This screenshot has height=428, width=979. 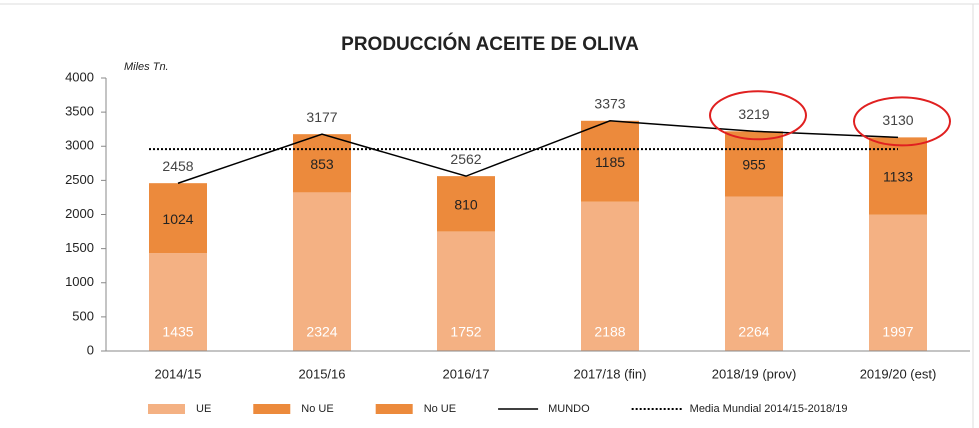 I want to click on line-label: 3219, so click(x=753, y=114).